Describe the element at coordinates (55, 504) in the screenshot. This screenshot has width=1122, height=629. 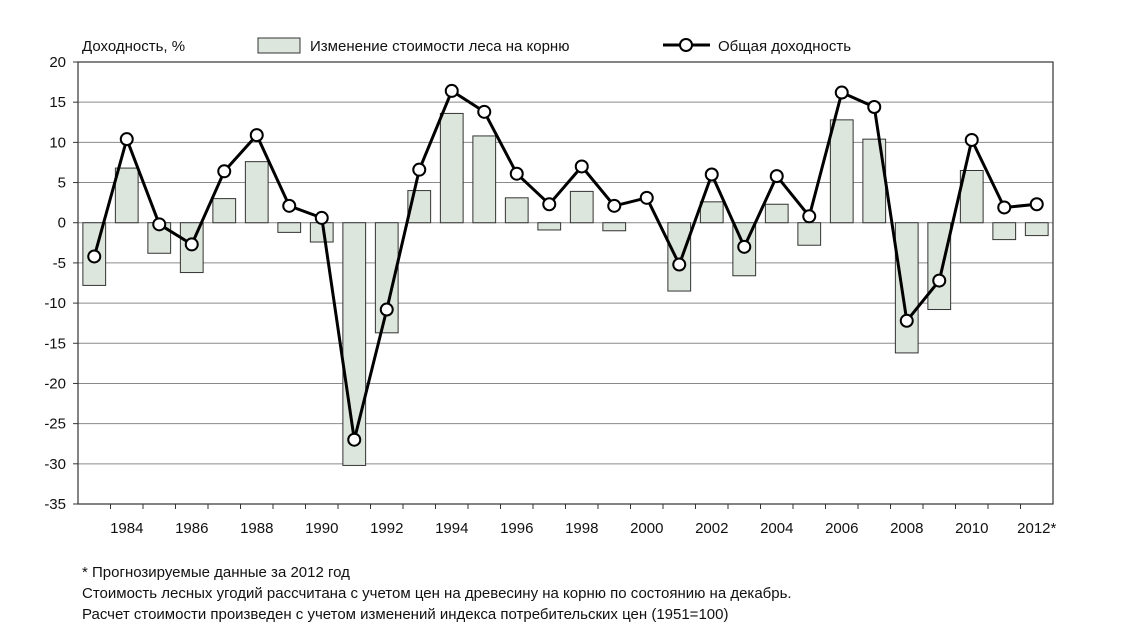
I see `y-tick-label: -35` at that location.